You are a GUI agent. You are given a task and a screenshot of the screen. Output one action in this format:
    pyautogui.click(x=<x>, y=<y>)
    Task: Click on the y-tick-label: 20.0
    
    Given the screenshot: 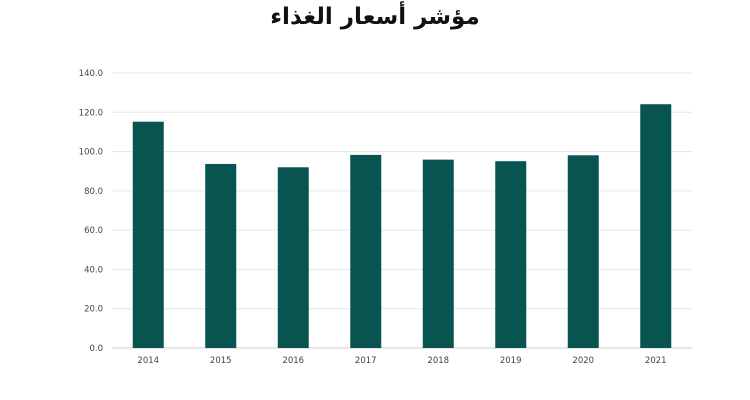 What is the action you would take?
    pyautogui.click(x=93, y=310)
    